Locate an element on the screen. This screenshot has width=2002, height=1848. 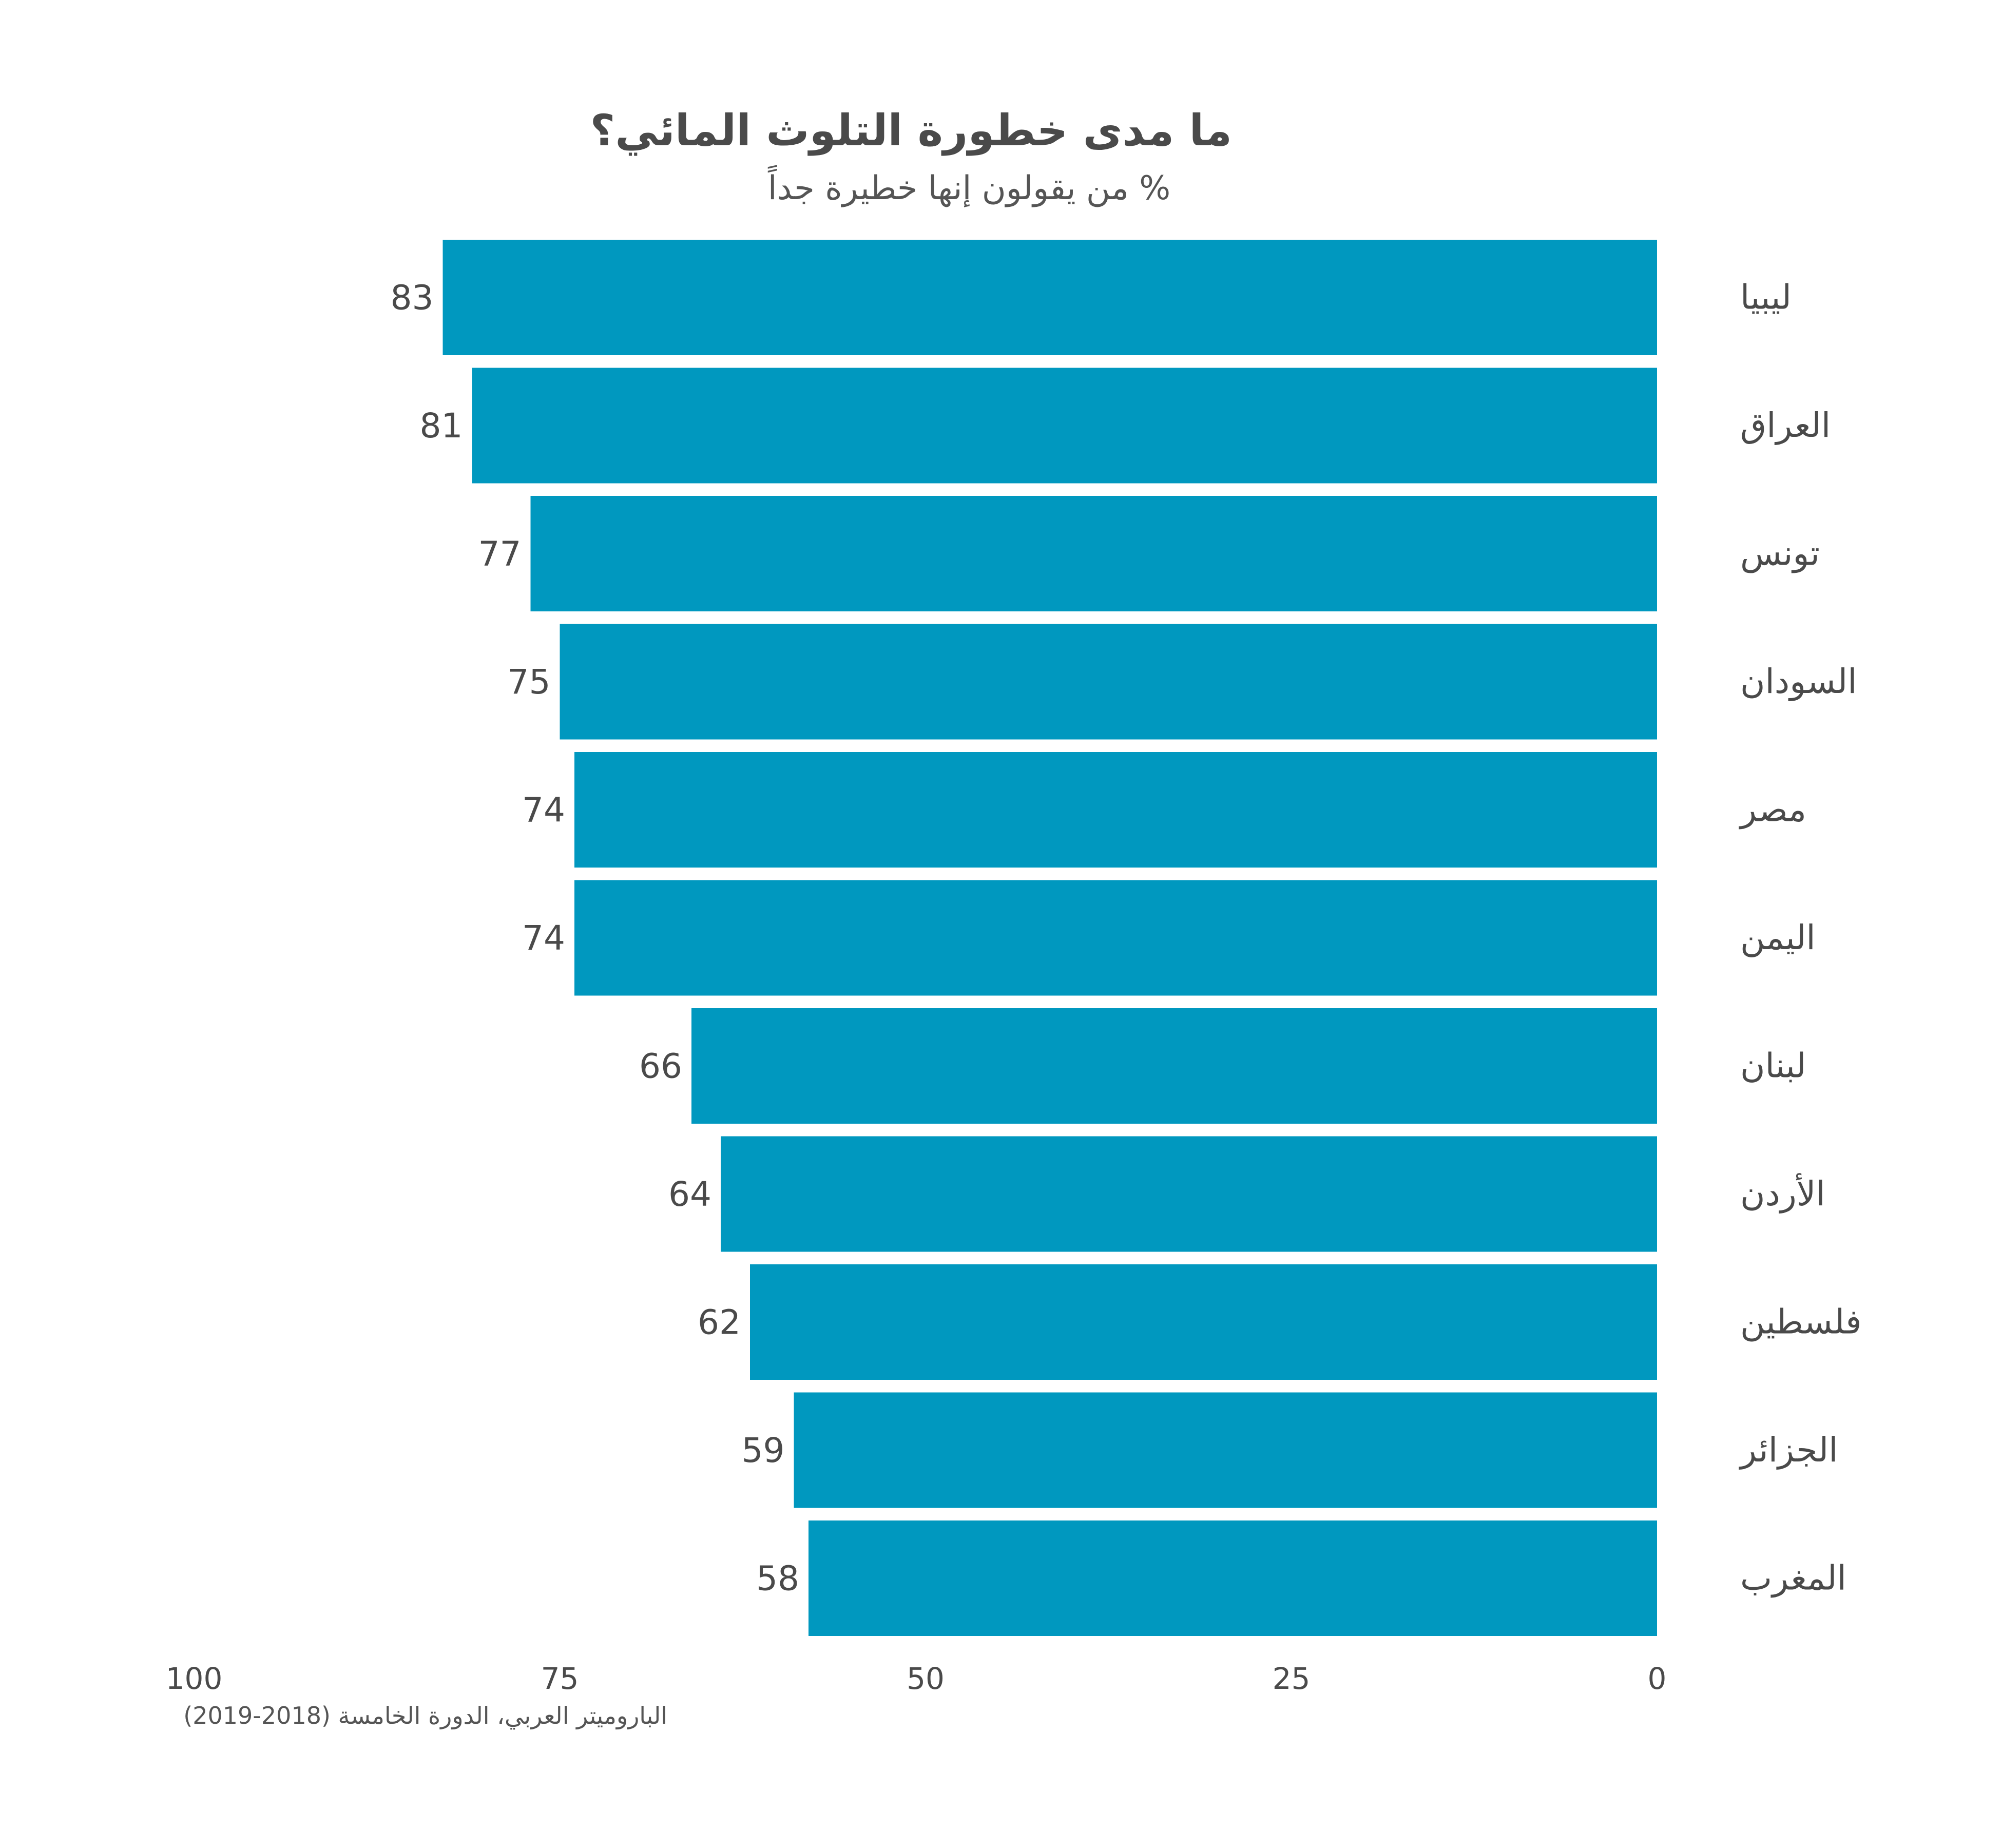
x-tick-label: 0 is located at coordinates (1657, 1678).